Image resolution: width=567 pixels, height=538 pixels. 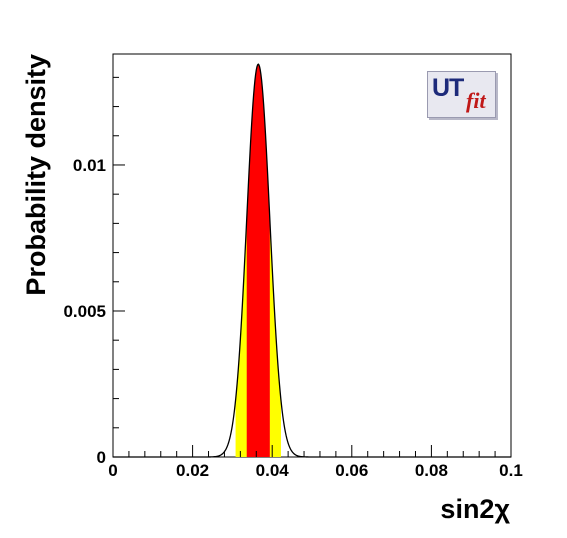 I want to click on x-tick-label: 0, so click(x=112, y=470).